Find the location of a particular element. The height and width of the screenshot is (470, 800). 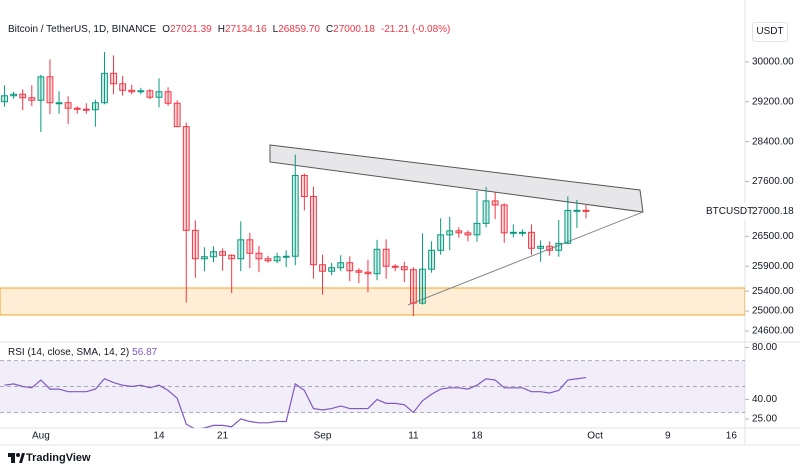

rsi-line is located at coordinates (295, 402).